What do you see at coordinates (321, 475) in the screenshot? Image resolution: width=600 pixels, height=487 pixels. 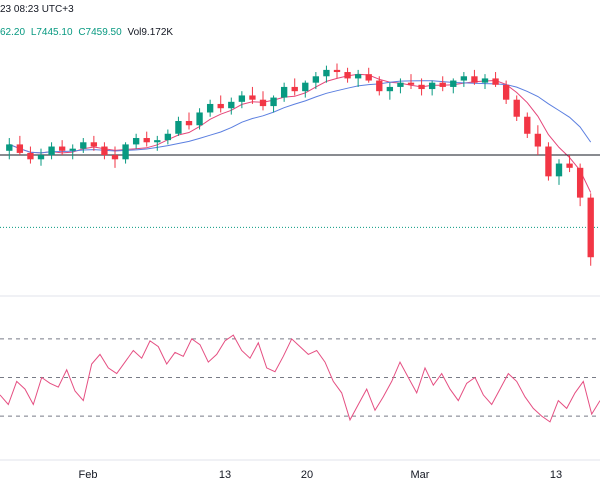 I see `time-axis: Feb 13 20 Mar 13` at bounding box center [321, 475].